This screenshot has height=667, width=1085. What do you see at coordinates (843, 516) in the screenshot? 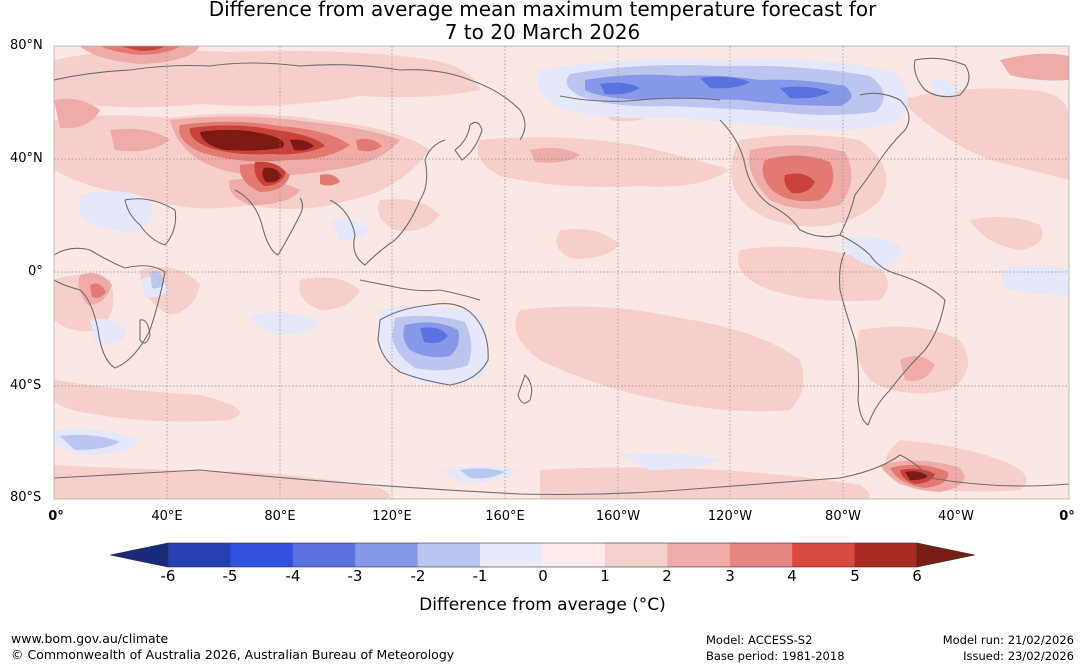
I see `lon-label-80w: 80°W` at bounding box center [843, 516].